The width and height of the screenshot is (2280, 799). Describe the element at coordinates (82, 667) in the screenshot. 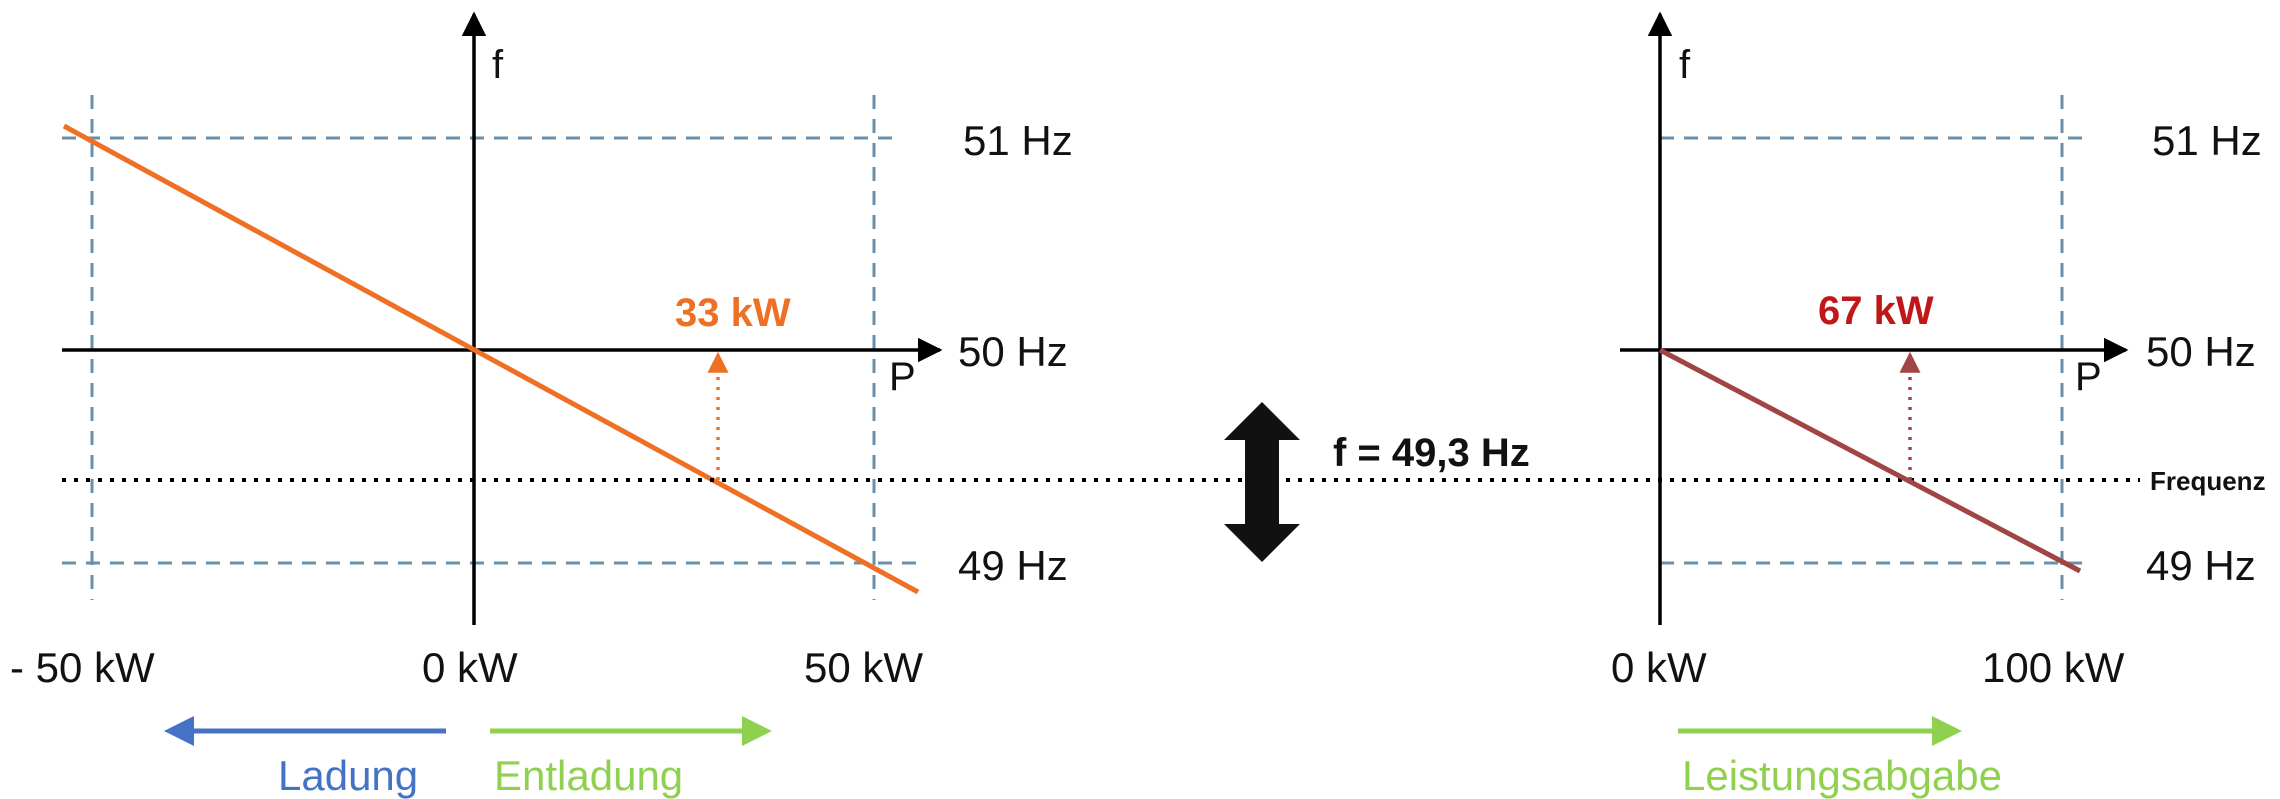

I see `left-minus50kw-label: - 50 kW` at that location.